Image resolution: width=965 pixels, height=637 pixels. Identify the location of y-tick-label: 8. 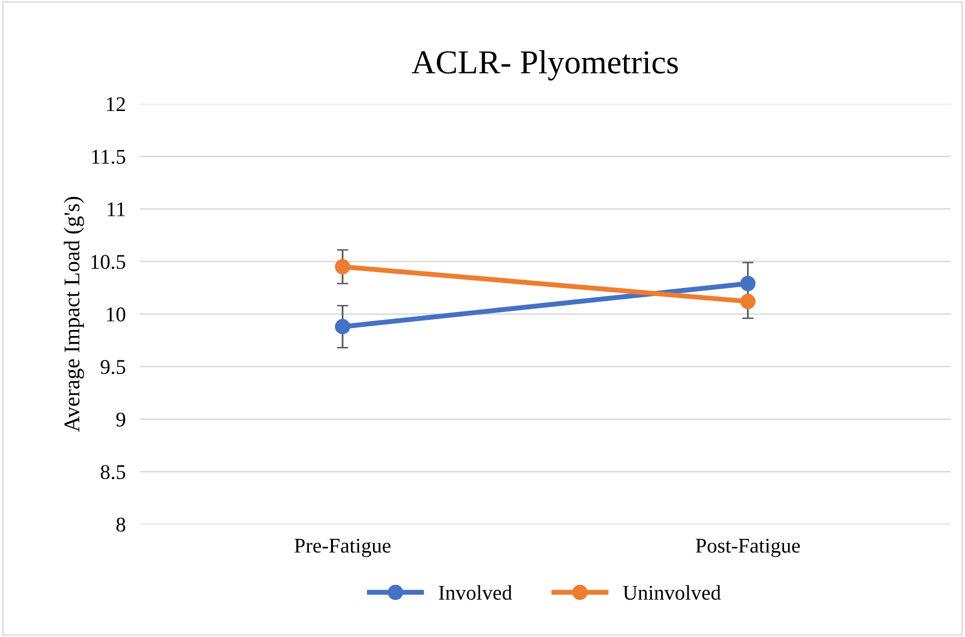
(121, 525).